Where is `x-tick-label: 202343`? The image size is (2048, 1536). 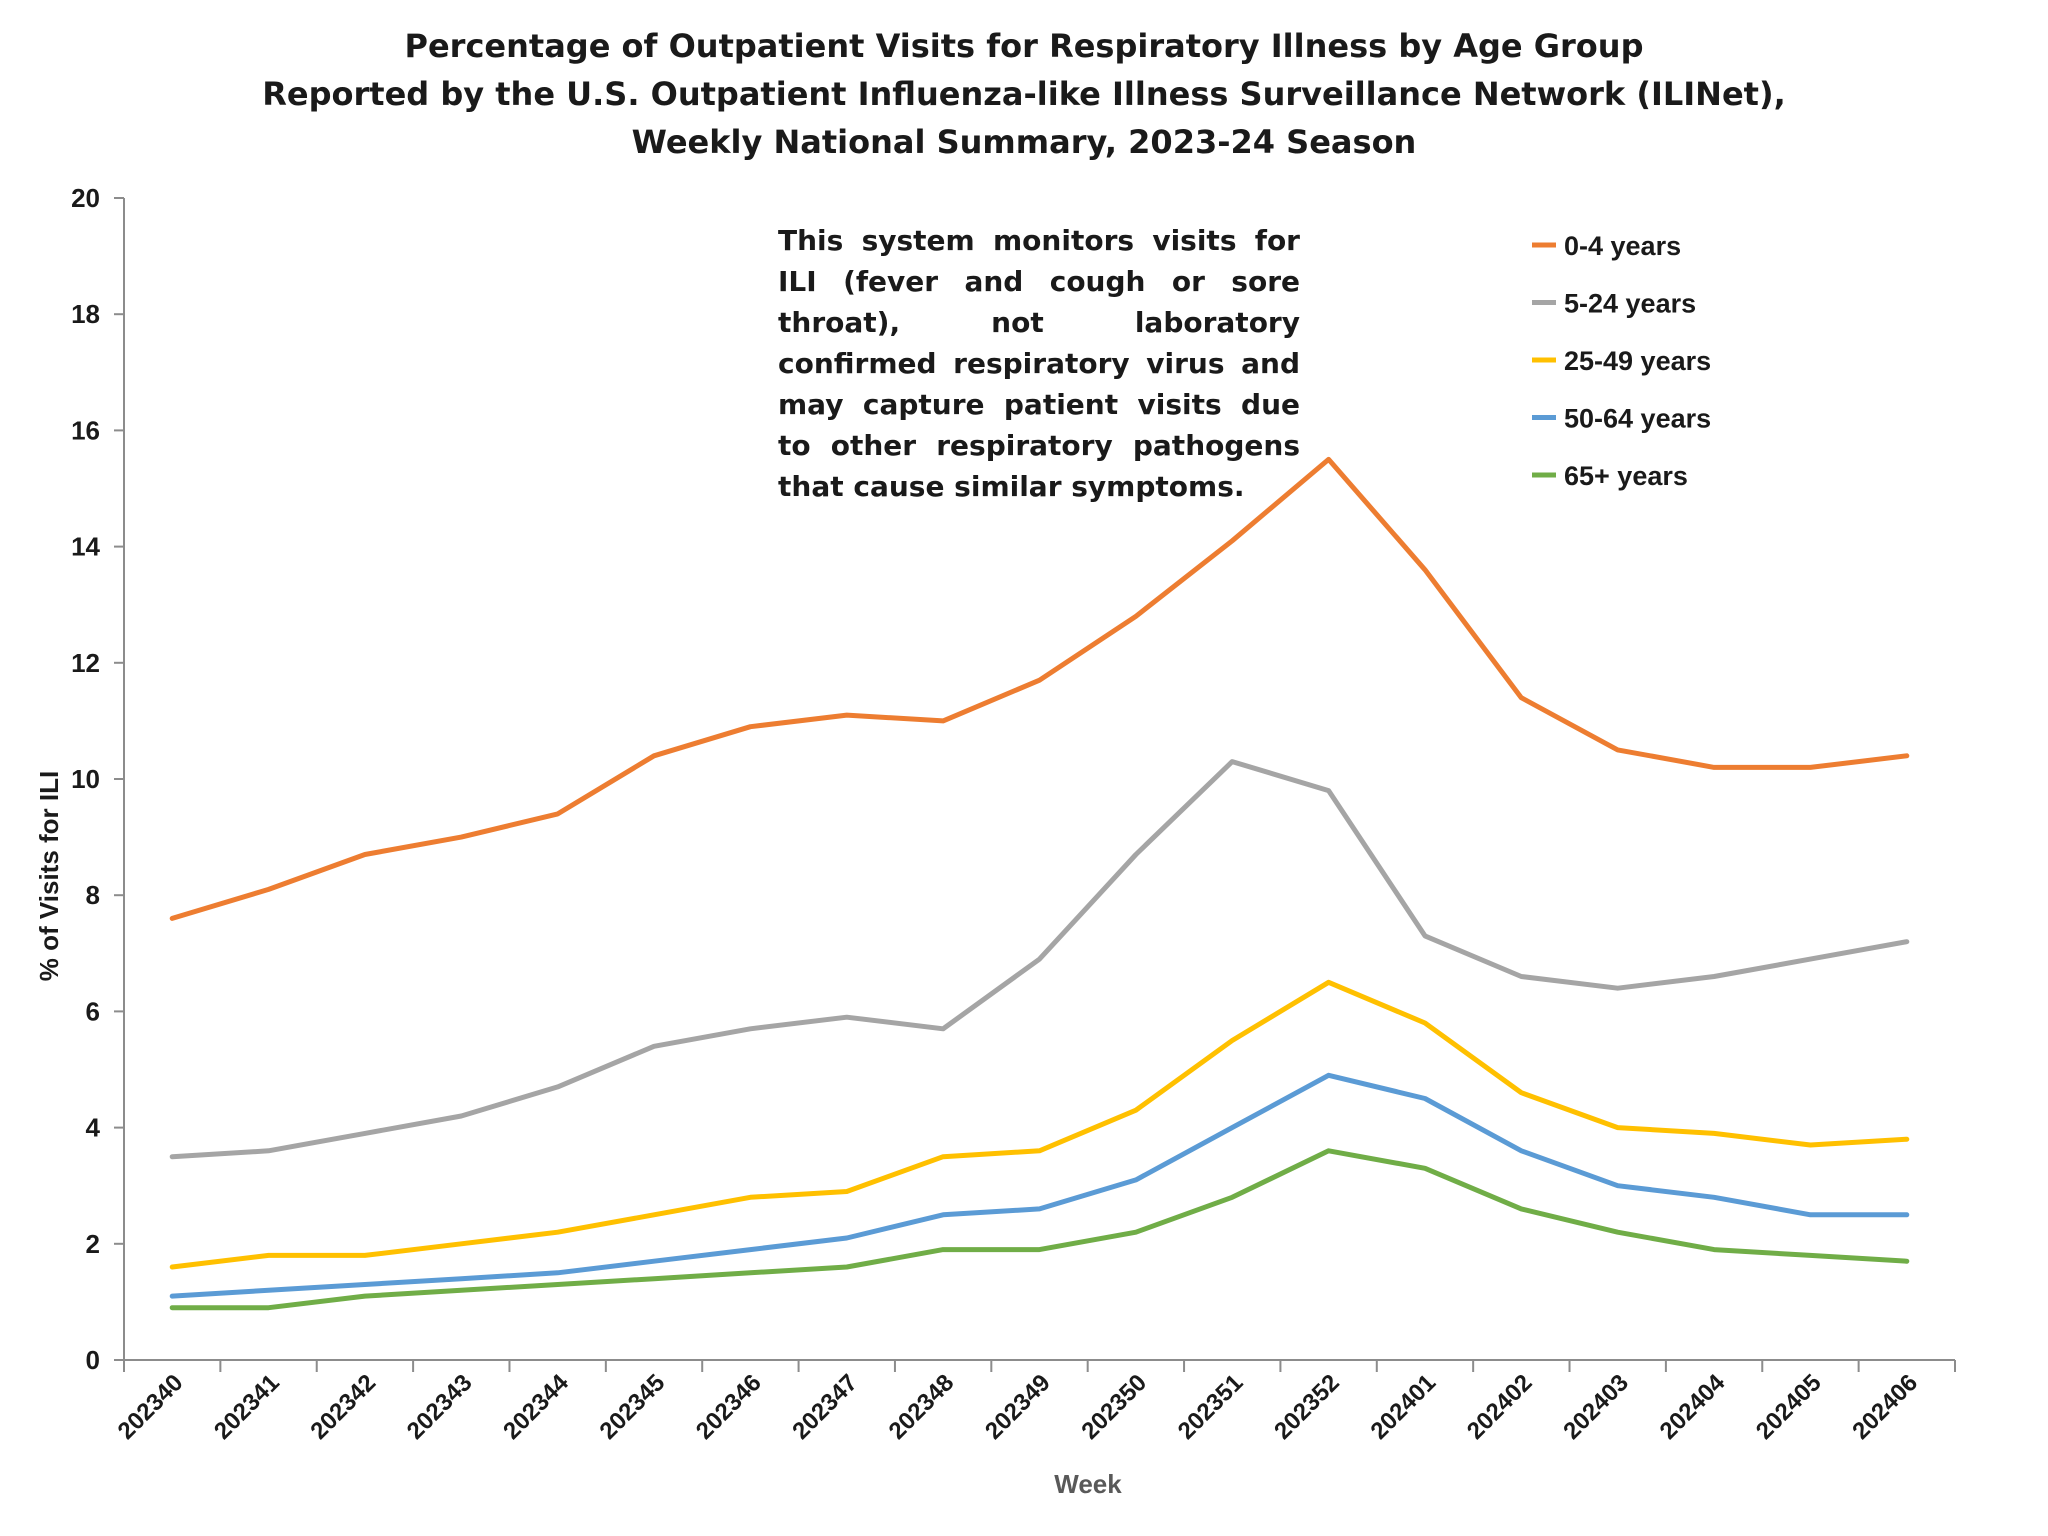
x-tick-label: 202343 is located at coordinates (440, 1407).